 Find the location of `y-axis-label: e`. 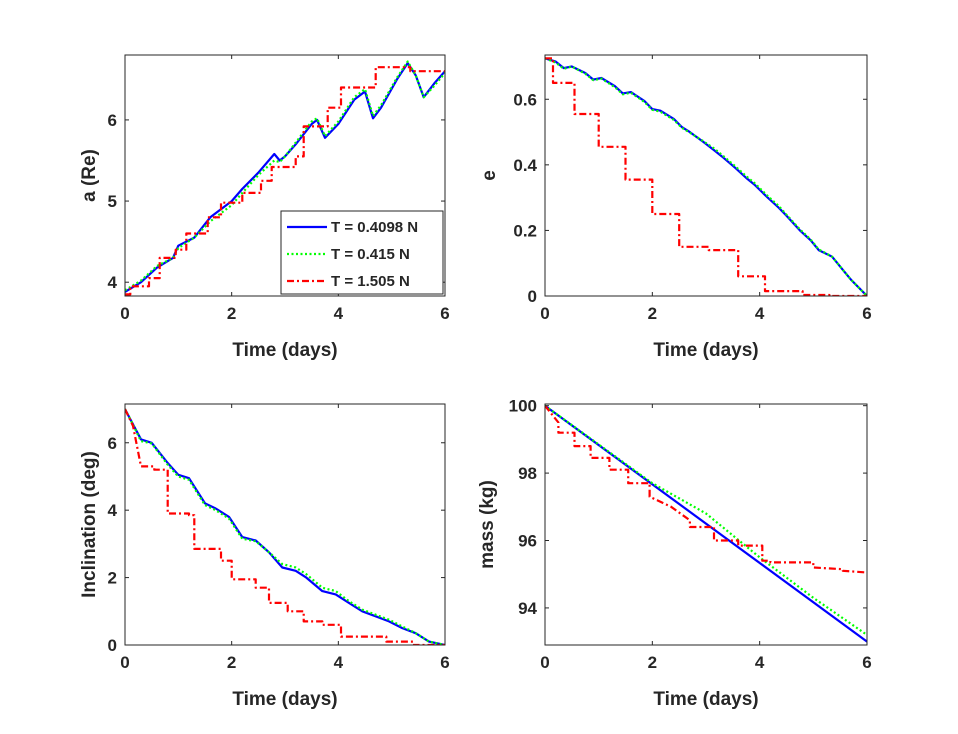

y-axis-label: e is located at coordinates (489, 175).